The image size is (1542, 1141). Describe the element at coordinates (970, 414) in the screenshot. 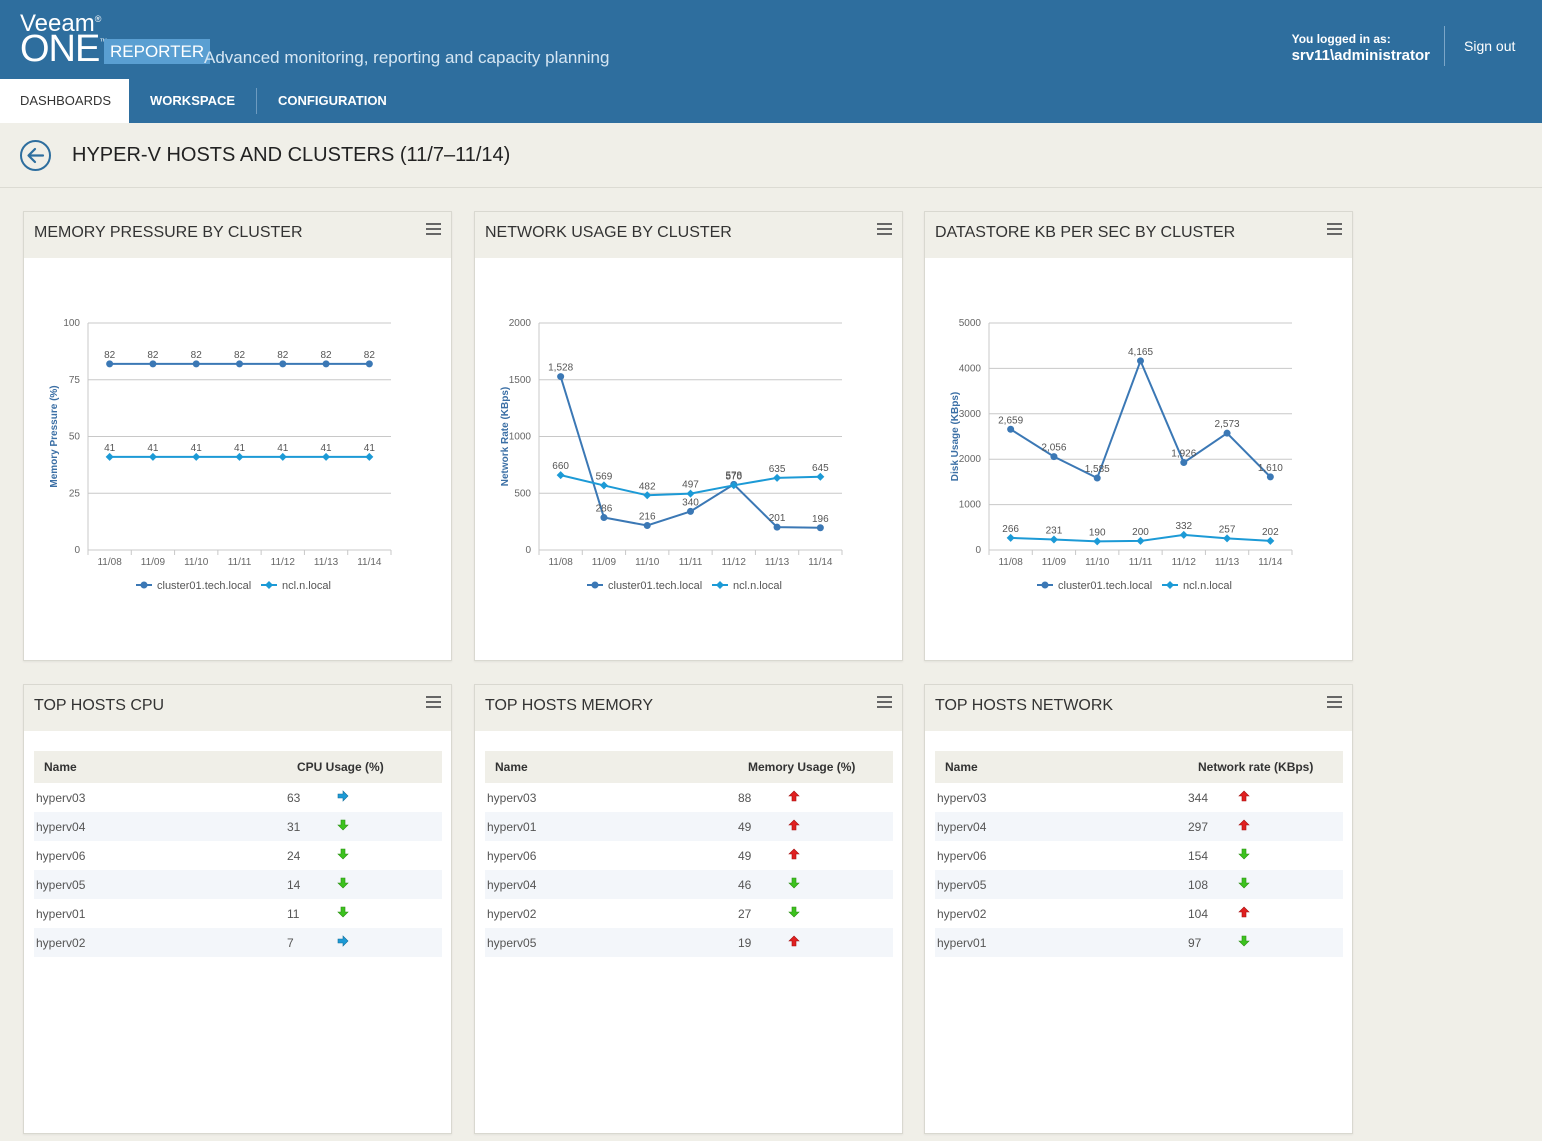

I see `y-tick-label: 3000` at that location.